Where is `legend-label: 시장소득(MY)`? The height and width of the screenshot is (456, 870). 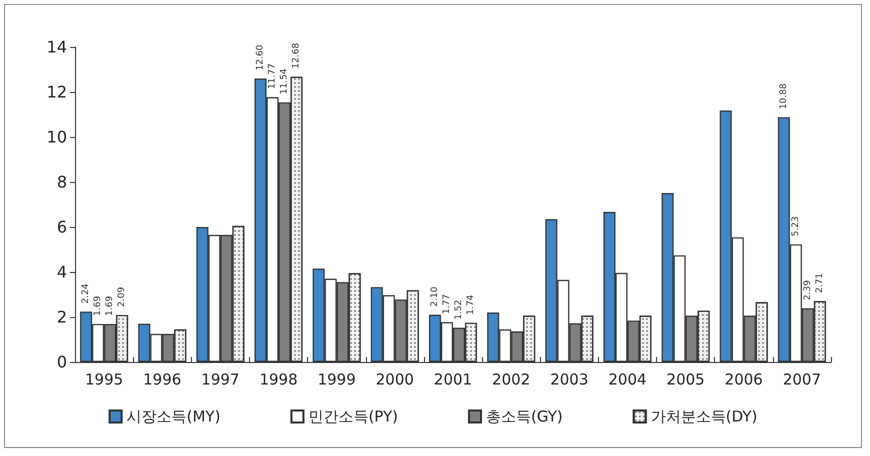
legend-label: 시장소득(MY) is located at coordinates (173, 417).